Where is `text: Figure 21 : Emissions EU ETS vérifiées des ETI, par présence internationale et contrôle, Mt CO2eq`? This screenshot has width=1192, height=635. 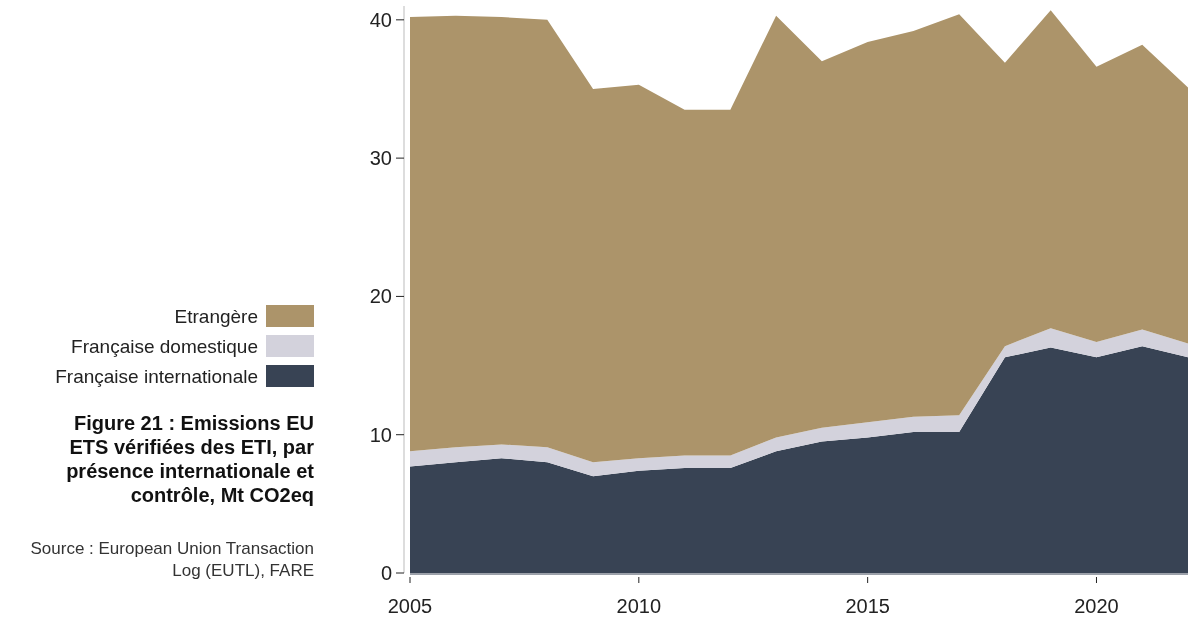
text: Figure 21 : Emissions EU ETS vérifiées des ETI, par présence internationale et contrôle, Mt CO2eq is located at coordinates (190, 459).